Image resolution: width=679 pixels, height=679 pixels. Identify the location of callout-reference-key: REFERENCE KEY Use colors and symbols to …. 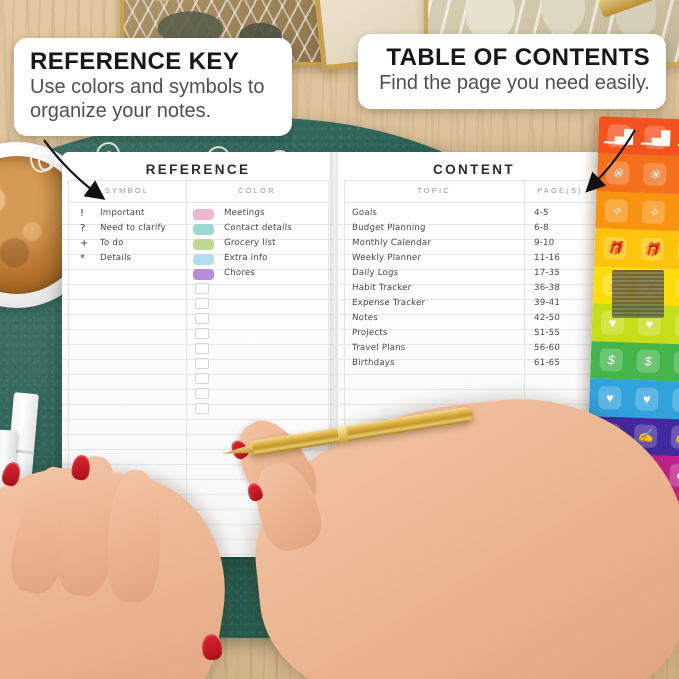
(153, 87).